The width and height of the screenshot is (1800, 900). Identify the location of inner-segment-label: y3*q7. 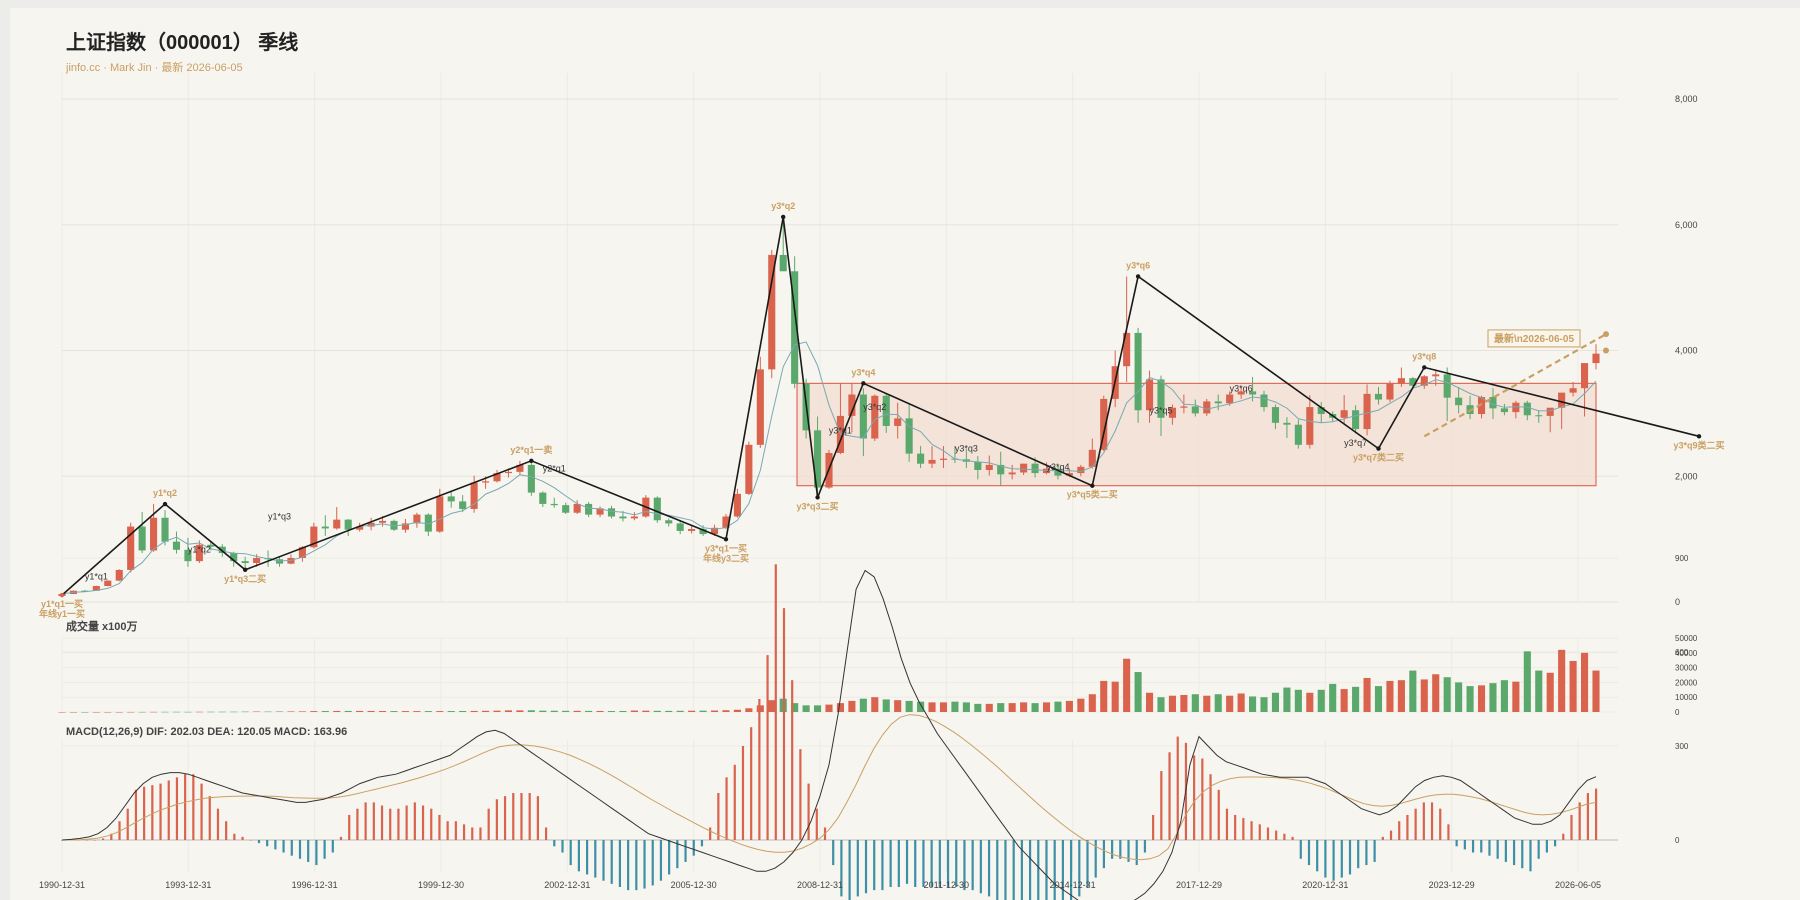
(1355, 443).